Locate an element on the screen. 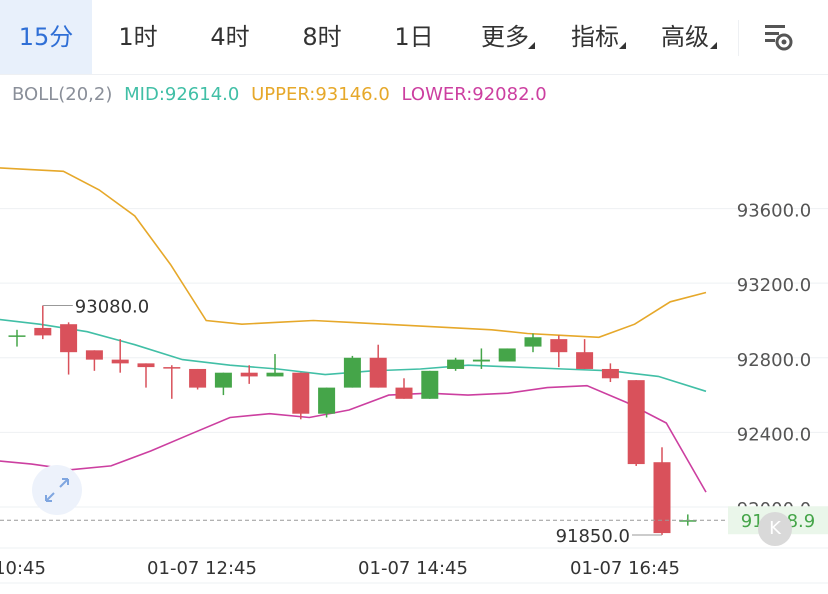  x-tick-label: 01-07 16:45 is located at coordinates (625, 568).